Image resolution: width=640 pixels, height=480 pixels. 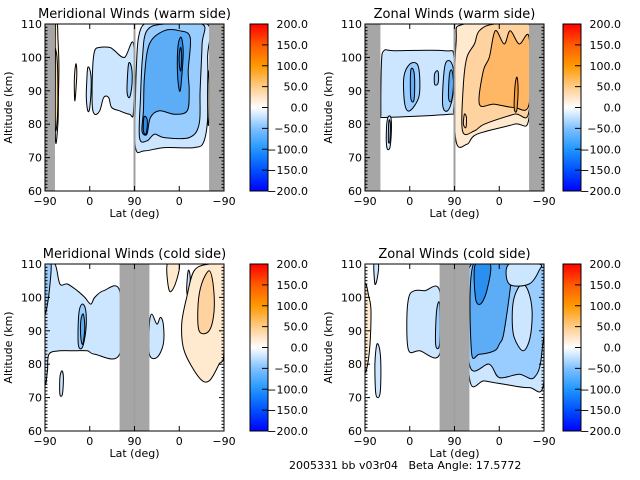 I want to click on chart-title: Meridional Winds (warm side), so click(x=134, y=14).